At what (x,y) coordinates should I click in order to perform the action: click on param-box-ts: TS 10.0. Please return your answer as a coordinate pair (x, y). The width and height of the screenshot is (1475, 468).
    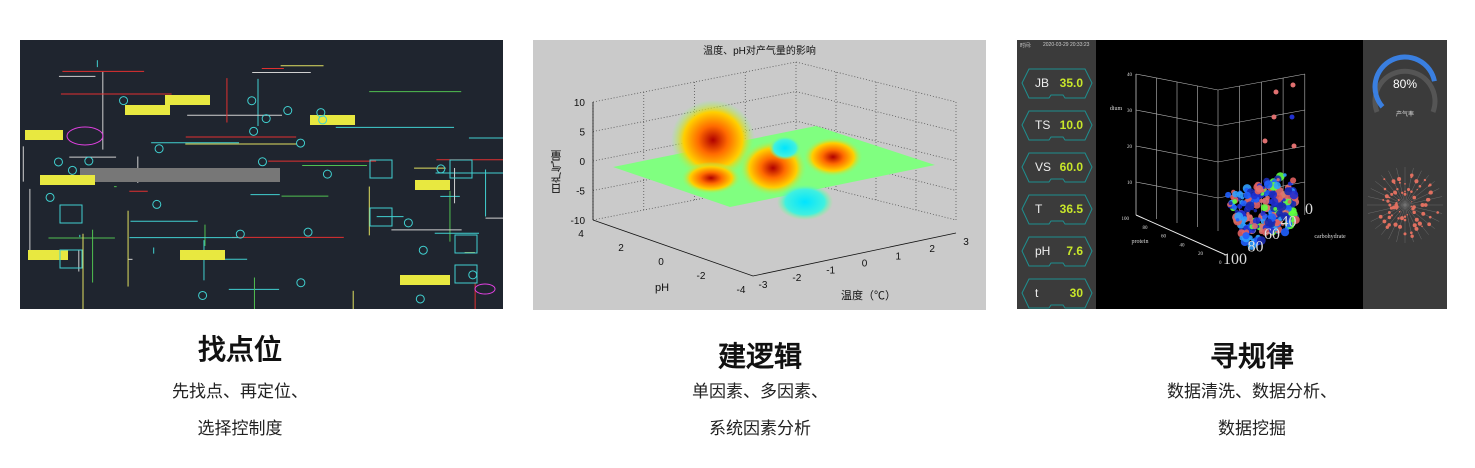
    Looking at the image, I should click on (1057, 125).